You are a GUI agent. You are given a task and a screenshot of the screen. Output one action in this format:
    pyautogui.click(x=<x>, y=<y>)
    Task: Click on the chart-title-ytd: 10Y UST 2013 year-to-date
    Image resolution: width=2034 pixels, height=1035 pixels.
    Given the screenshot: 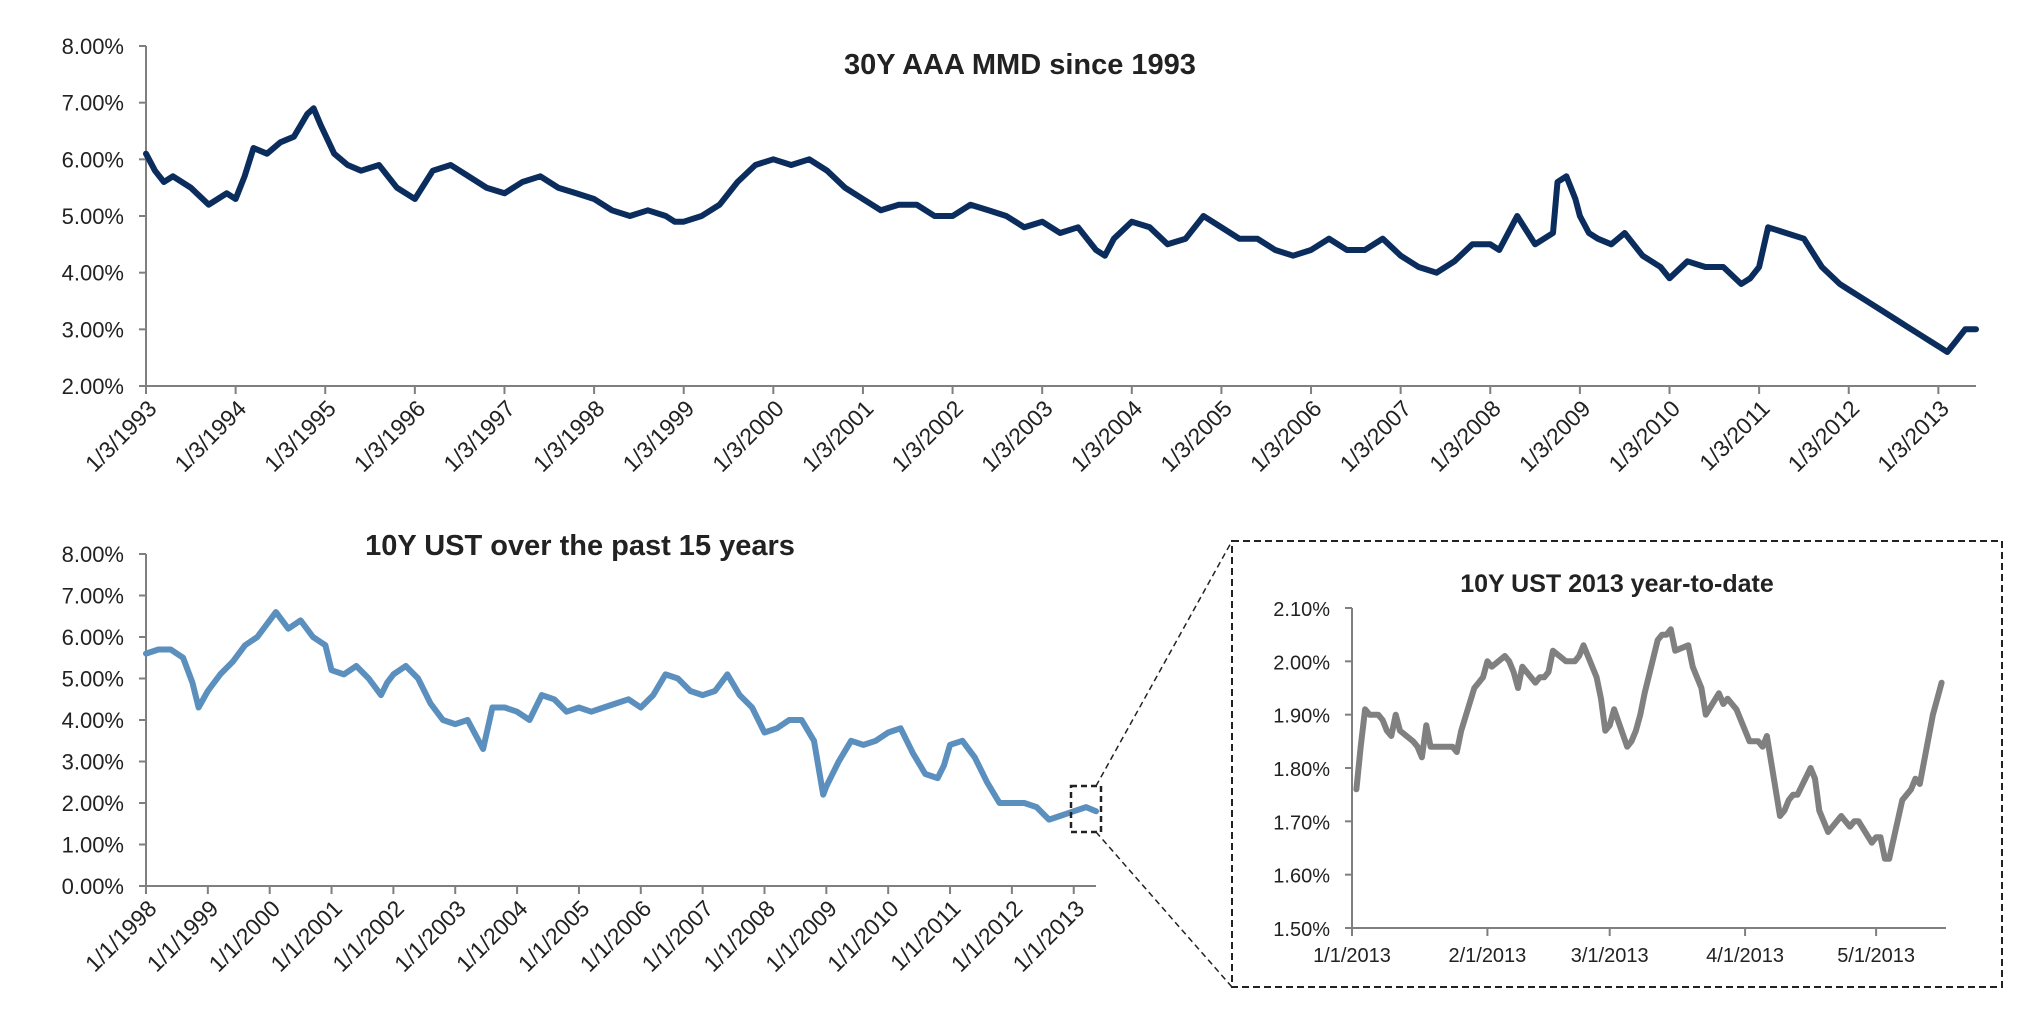 What is the action you would take?
    pyautogui.click(x=1617, y=584)
    